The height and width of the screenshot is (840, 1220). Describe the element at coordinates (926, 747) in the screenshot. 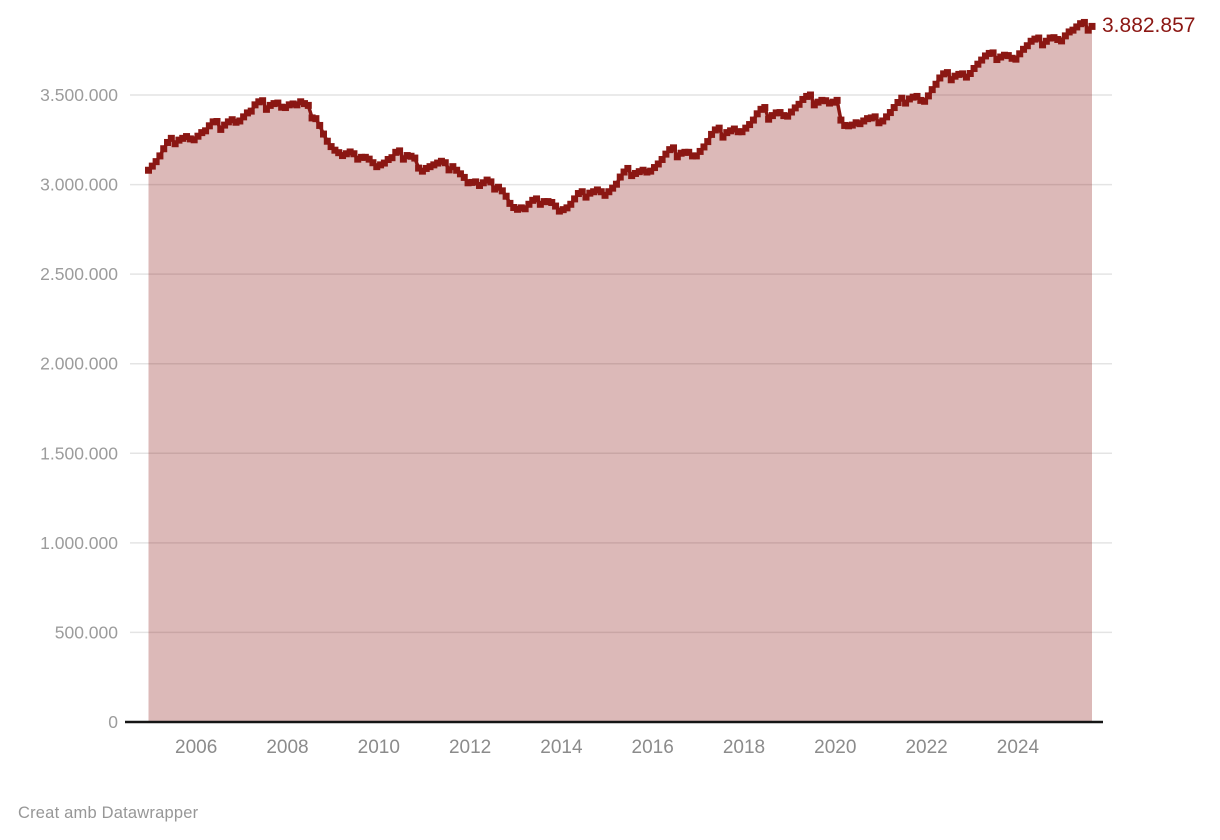

I see `x-axis-tick-label: 2022` at that location.